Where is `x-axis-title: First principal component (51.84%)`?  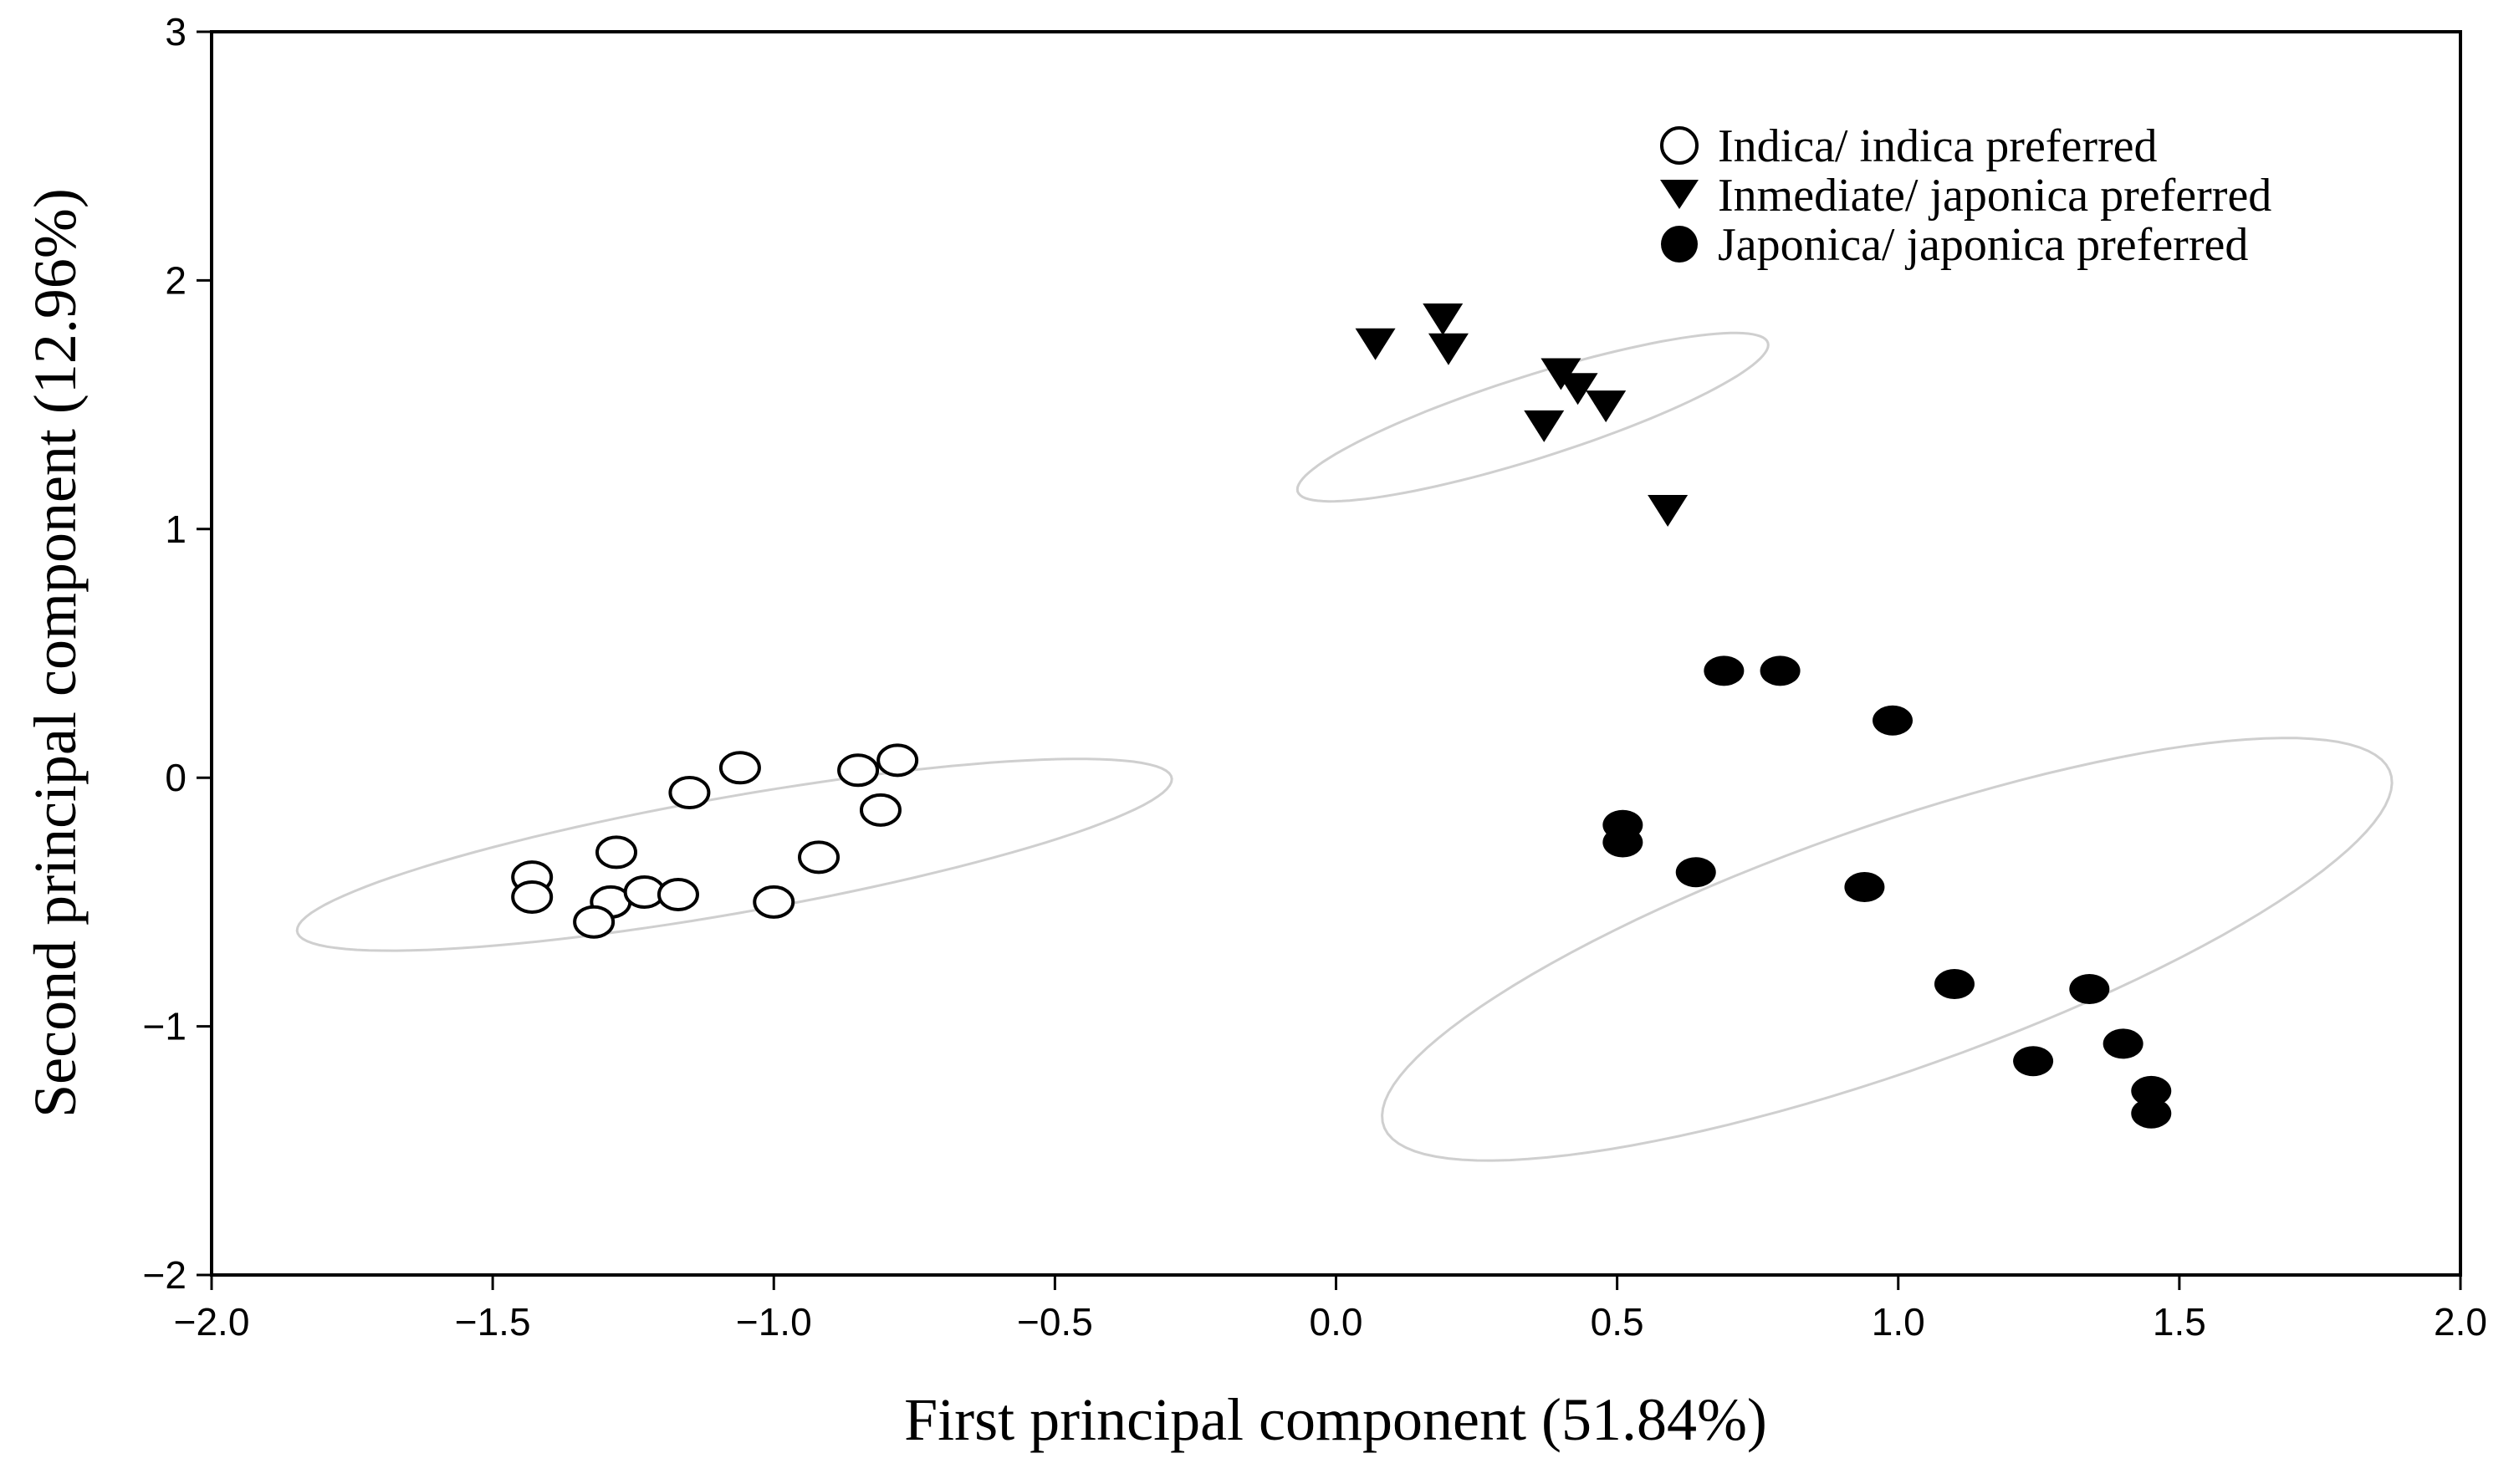
x-axis-title: First principal component (51.84%) is located at coordinates (1335, 1419).